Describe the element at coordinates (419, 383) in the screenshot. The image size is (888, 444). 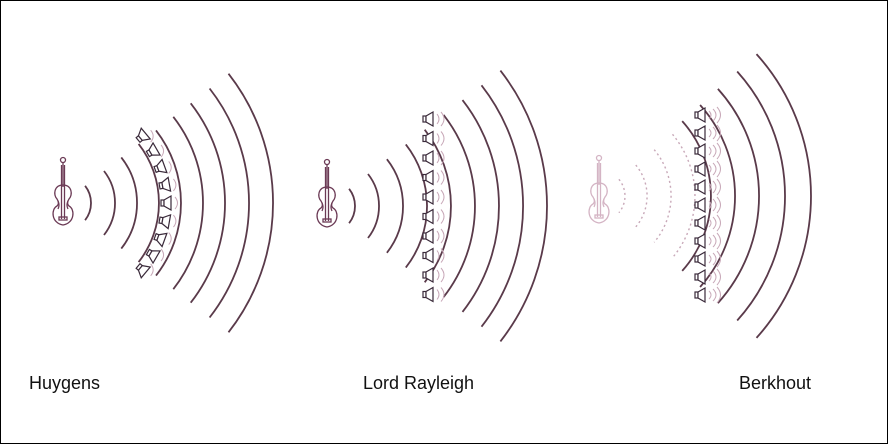
I see `caption-lord-rayleigh: Lord Rayleigh` at that location.